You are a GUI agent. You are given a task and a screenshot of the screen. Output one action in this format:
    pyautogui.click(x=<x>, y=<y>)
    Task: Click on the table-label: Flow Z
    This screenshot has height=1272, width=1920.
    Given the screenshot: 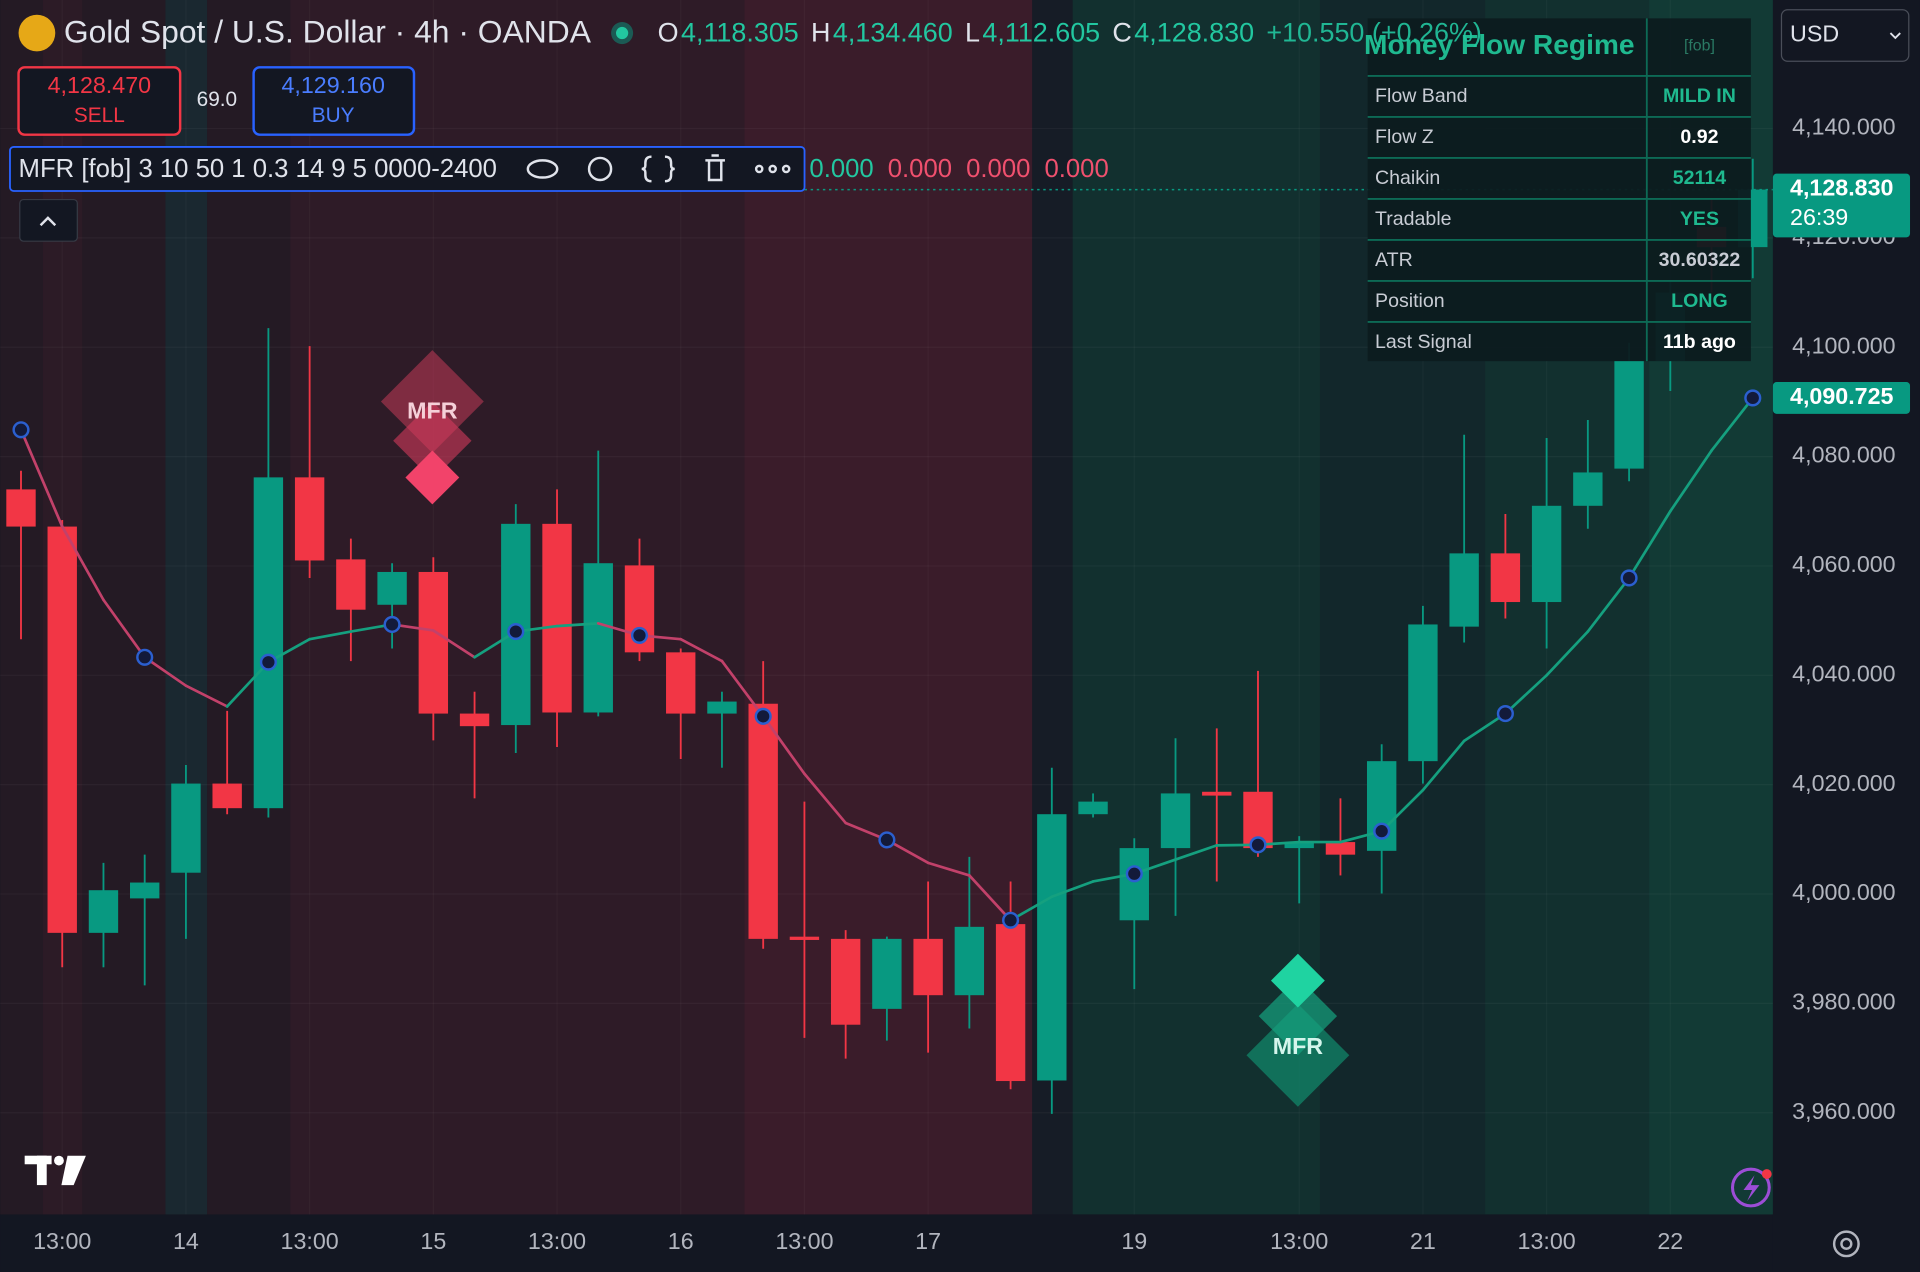 What is the action you would take?
    pyautogui.click(x=1404, y=137)
    